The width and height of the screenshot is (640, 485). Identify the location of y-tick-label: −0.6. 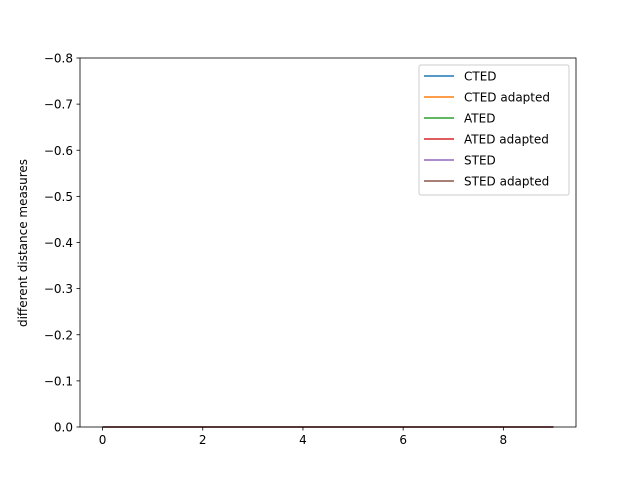
(58, 151).